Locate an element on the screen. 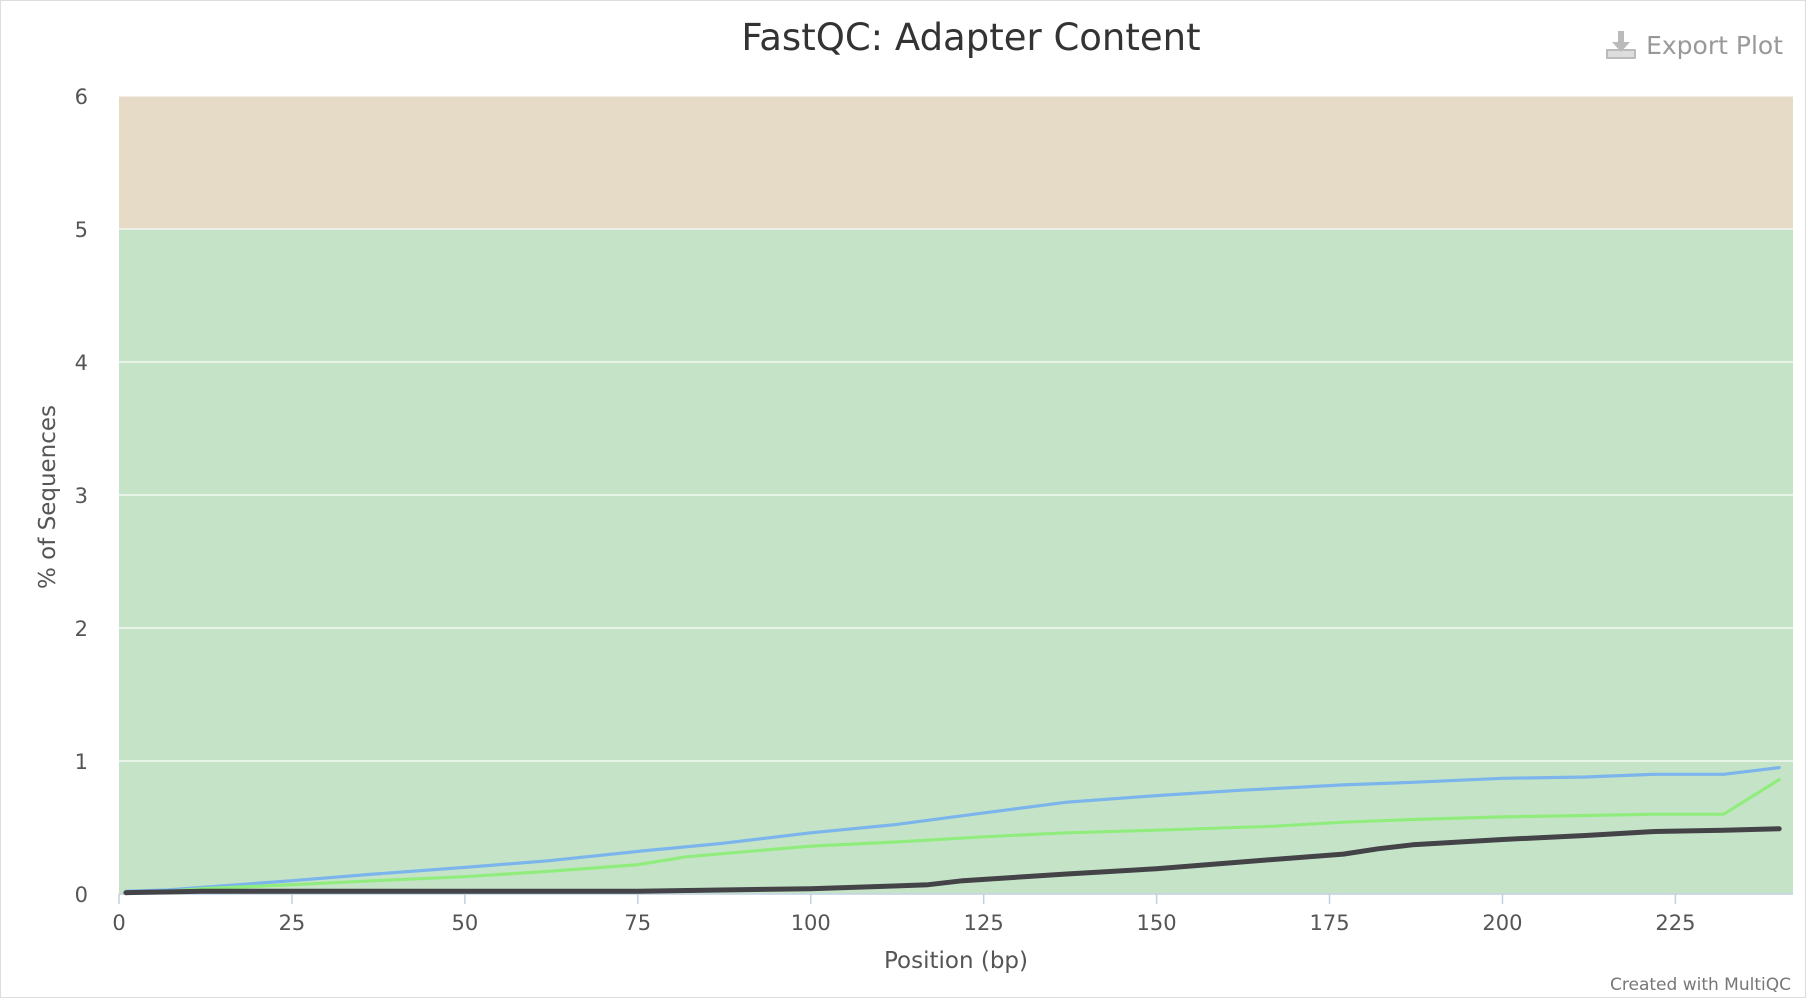 This screenshot has height=999, width=1806. x-tick-label-0: 0 is located at coordinates (118, 923).